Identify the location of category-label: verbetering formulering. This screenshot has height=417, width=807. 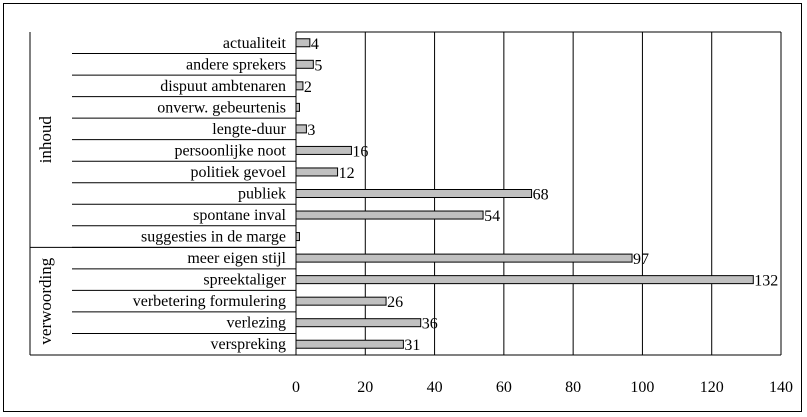
(209, 301).